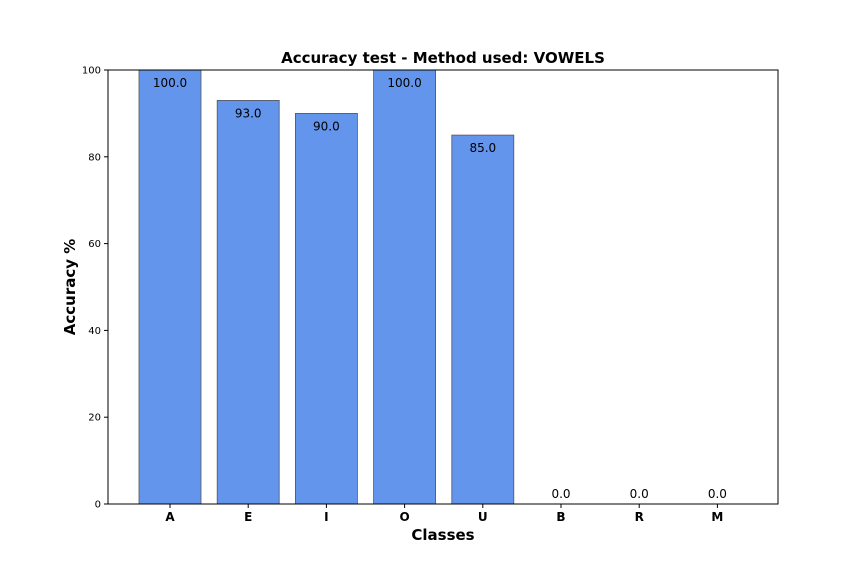  I want to click on data-label-M: 0.0, so click(717, 494).